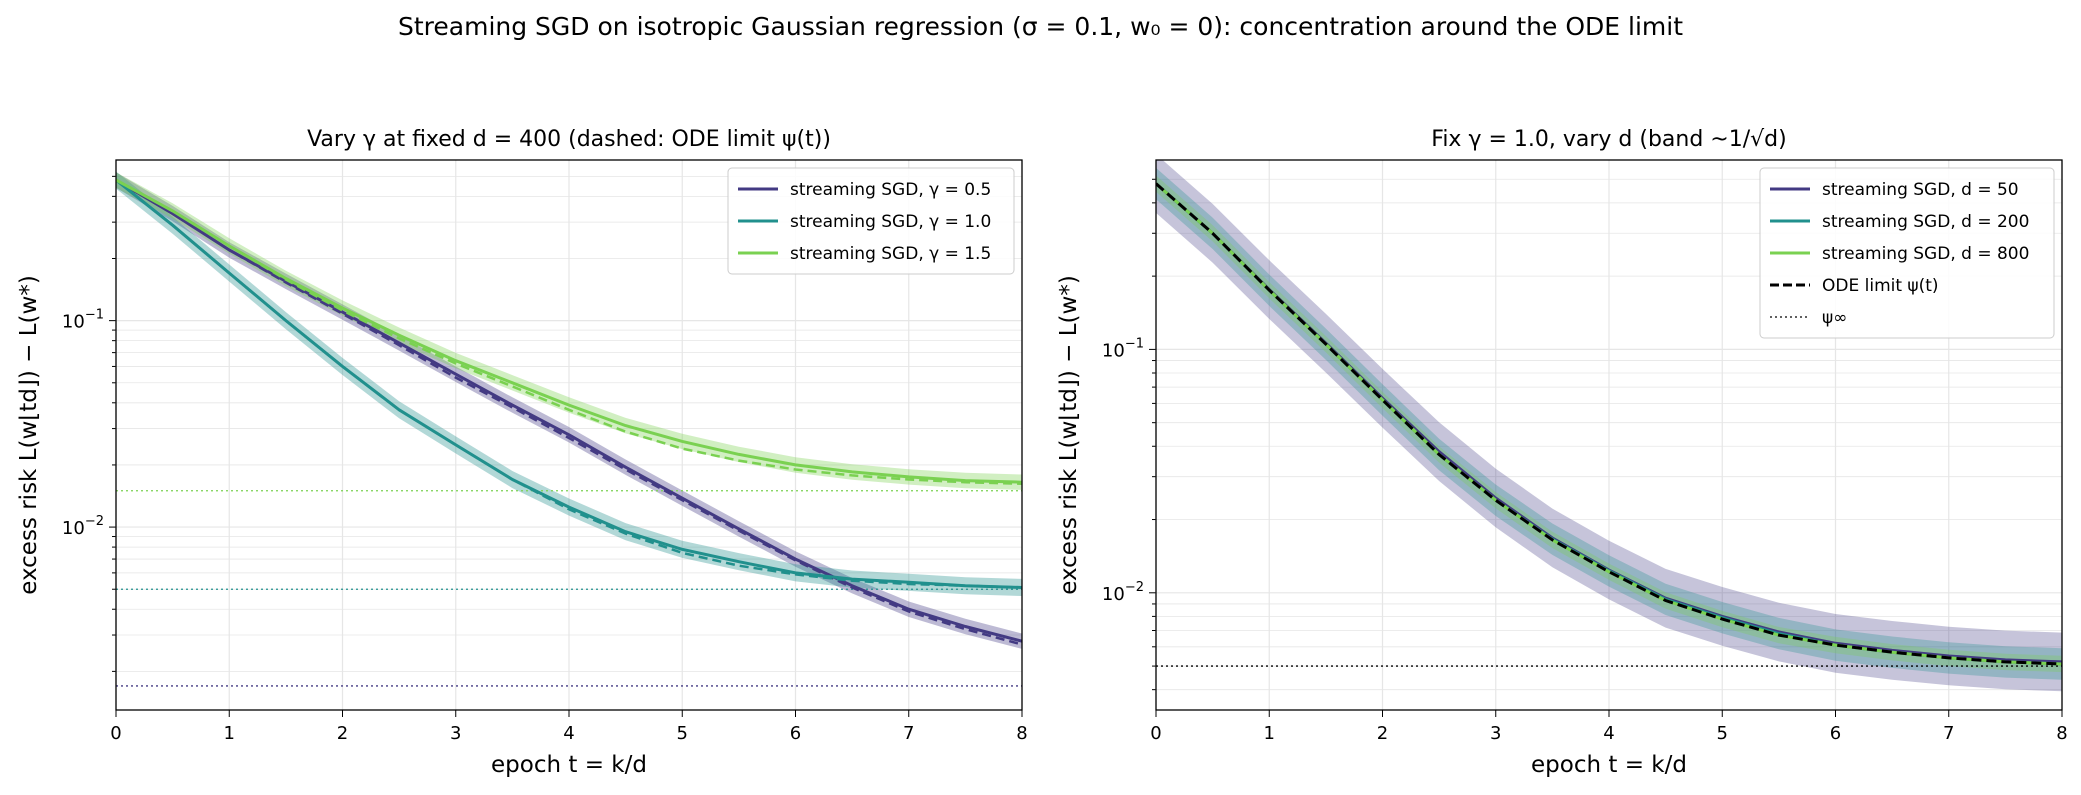 Image resolution: width=2081 pixels, height=795 pixels. I want to click on panel-title: Fix γ = 1.0, vary d (band ~1/√d), so click(1608, 139).